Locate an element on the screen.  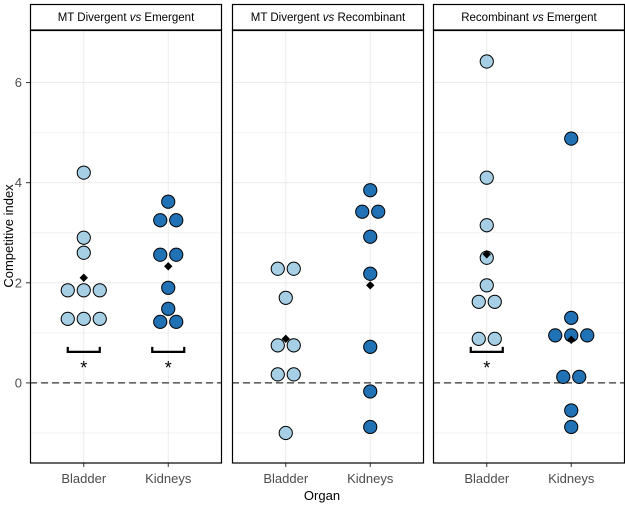
series-kidneys: * is located at coordinates (168, 286).